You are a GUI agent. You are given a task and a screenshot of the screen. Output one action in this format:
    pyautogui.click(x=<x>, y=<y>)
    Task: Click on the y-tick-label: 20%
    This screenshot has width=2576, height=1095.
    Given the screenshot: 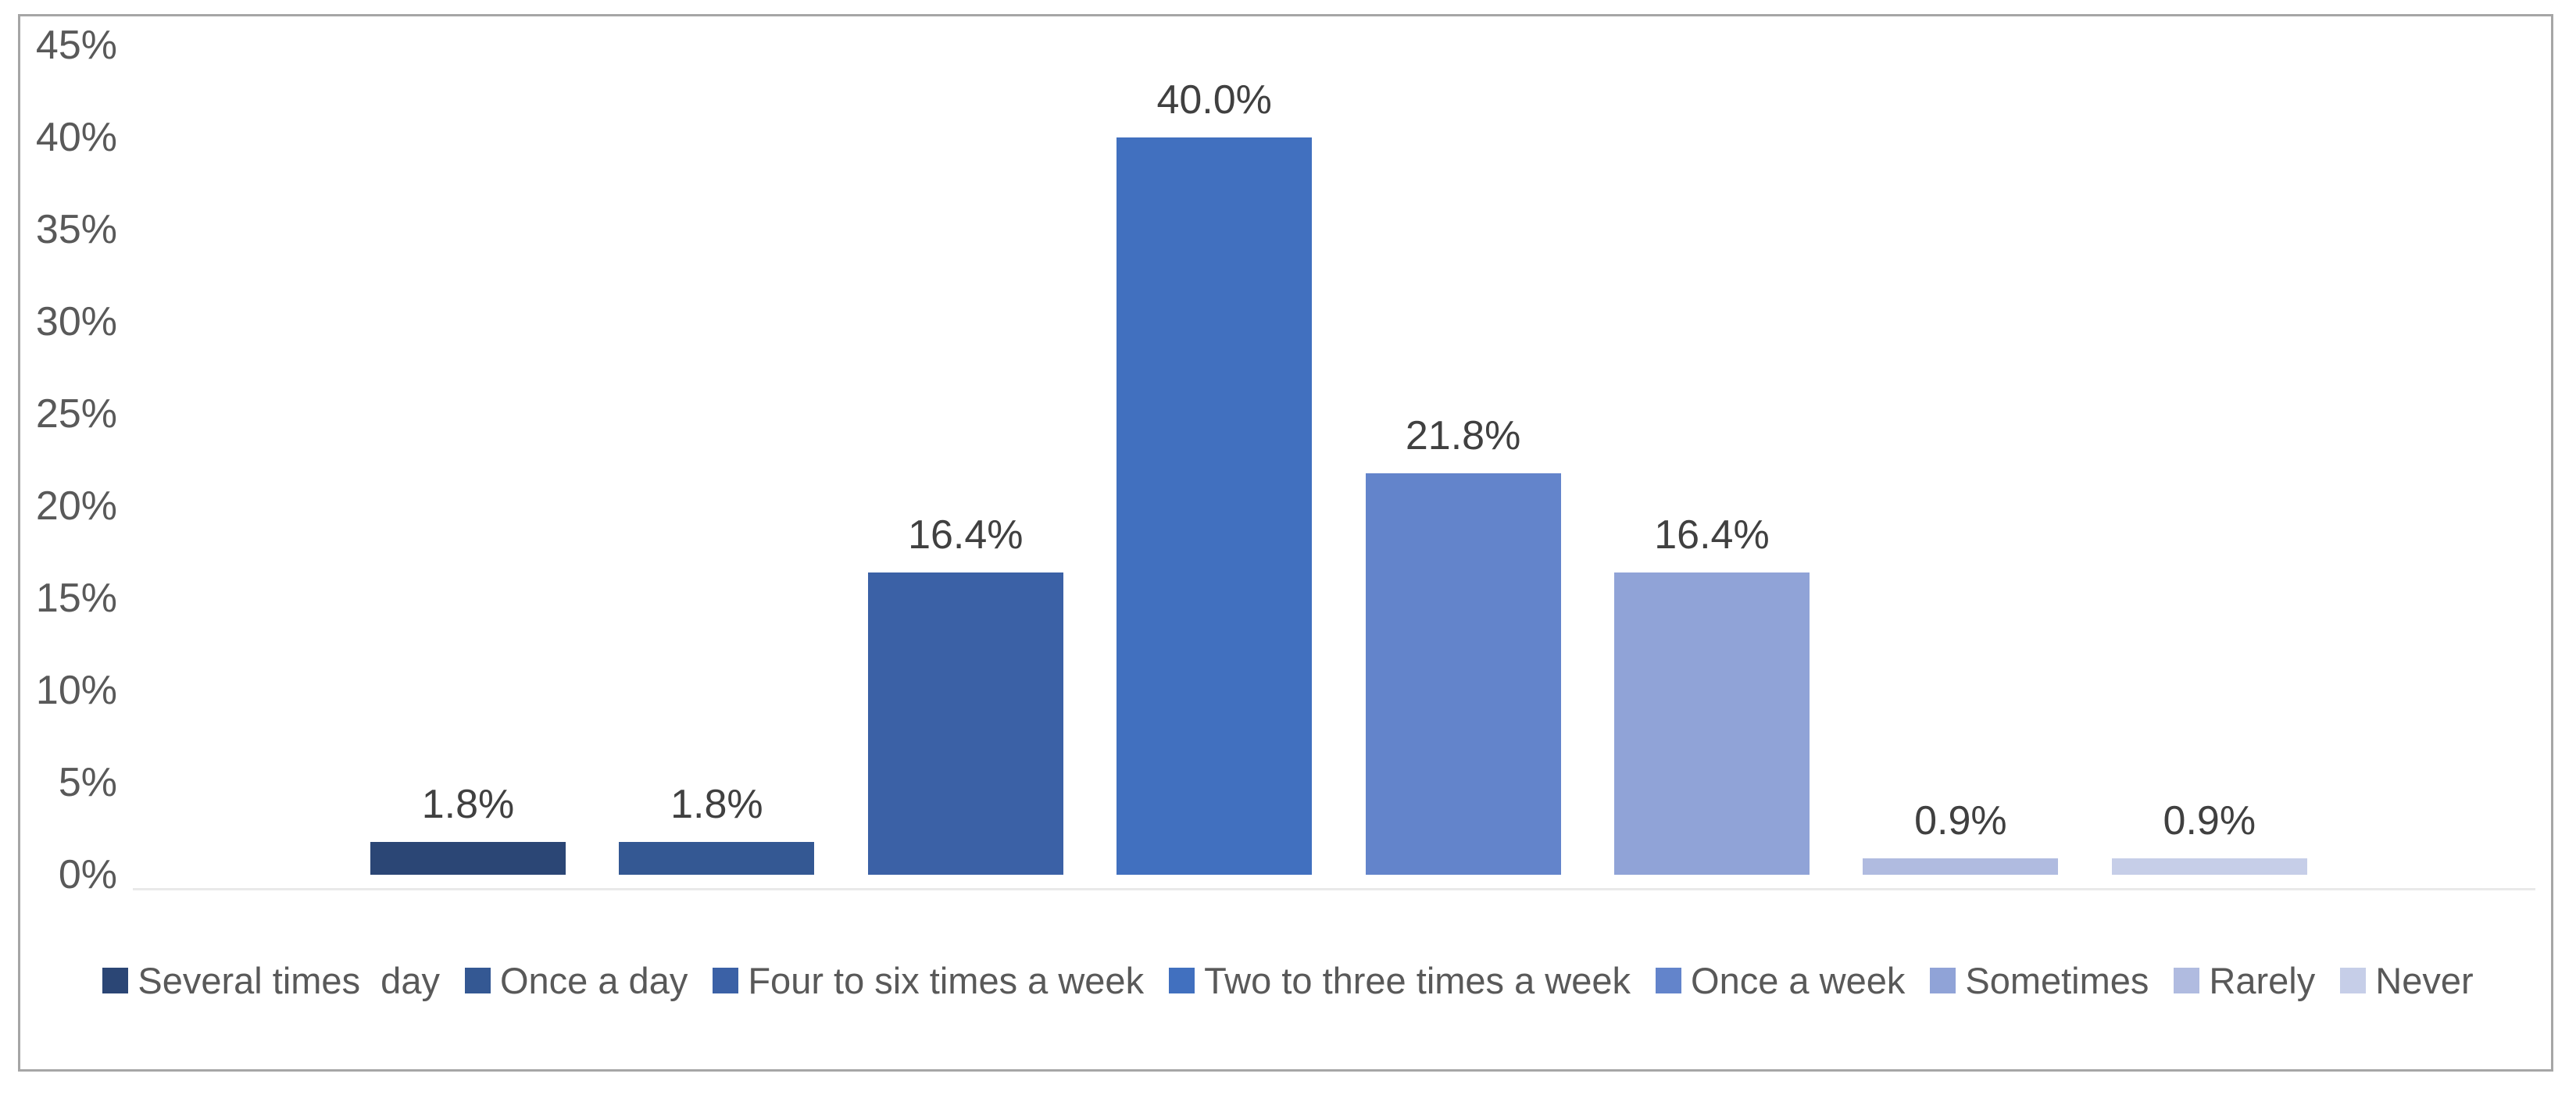 What is the action you would take?
    pyautogui.click(x=76, y=506)
    